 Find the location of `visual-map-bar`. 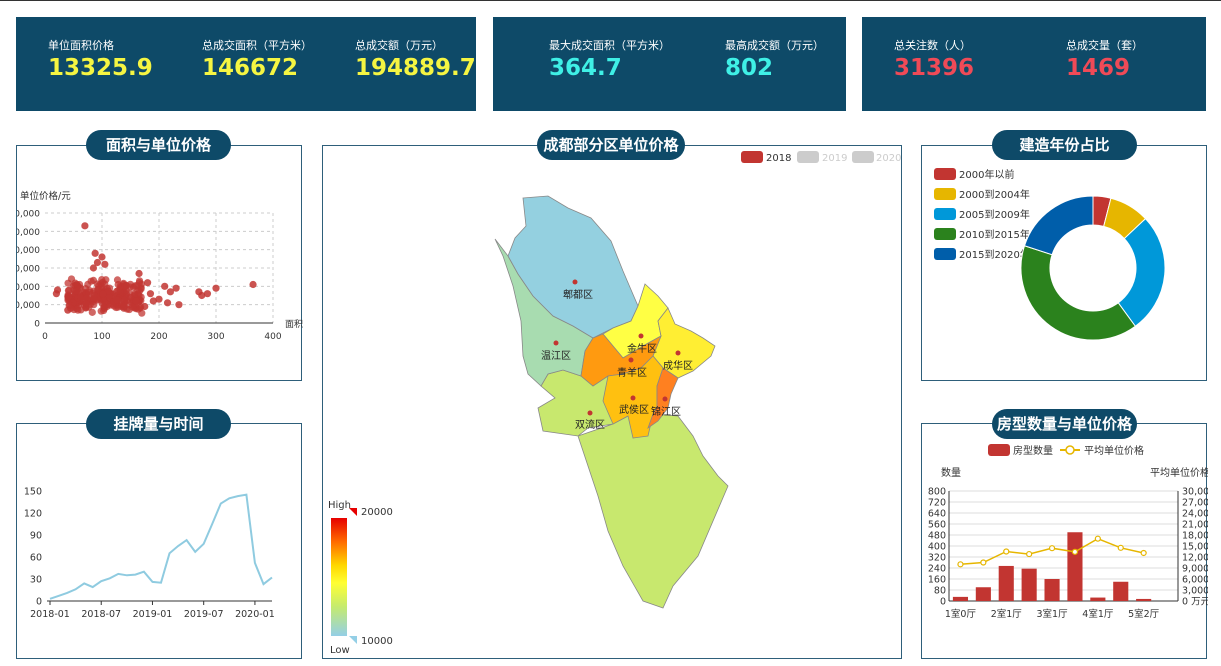

visual-map-bar is located at coordinates (339, 577).